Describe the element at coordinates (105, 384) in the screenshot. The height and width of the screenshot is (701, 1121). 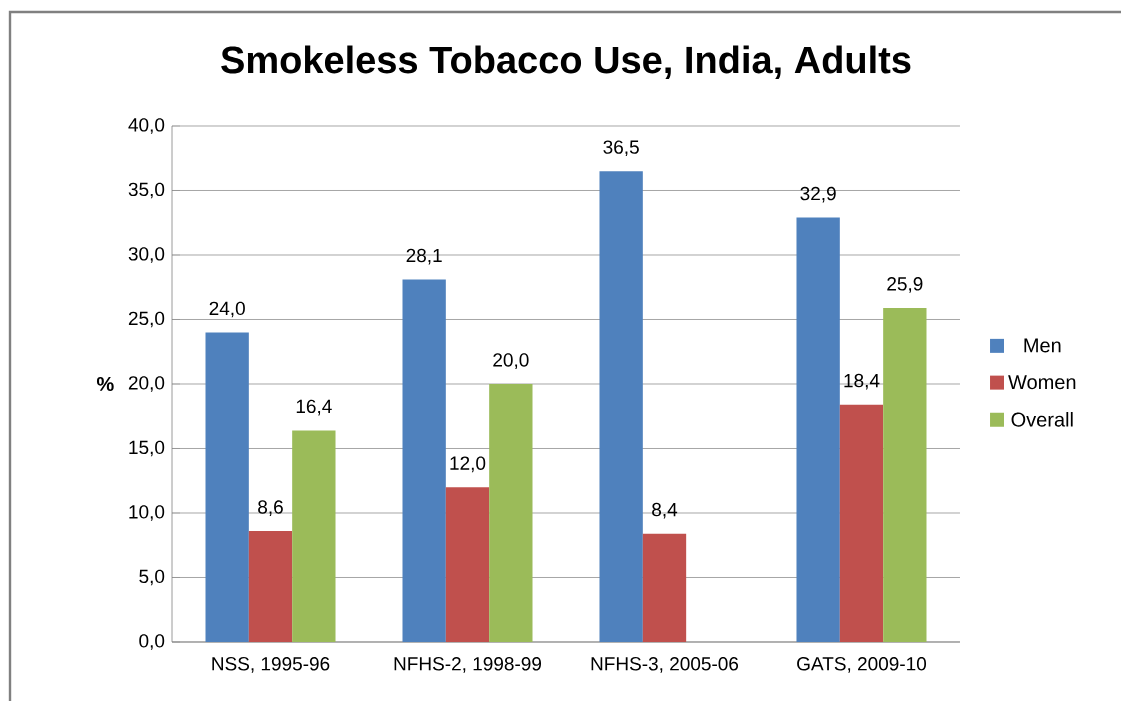
I see `y-axis-title: %` at that location.